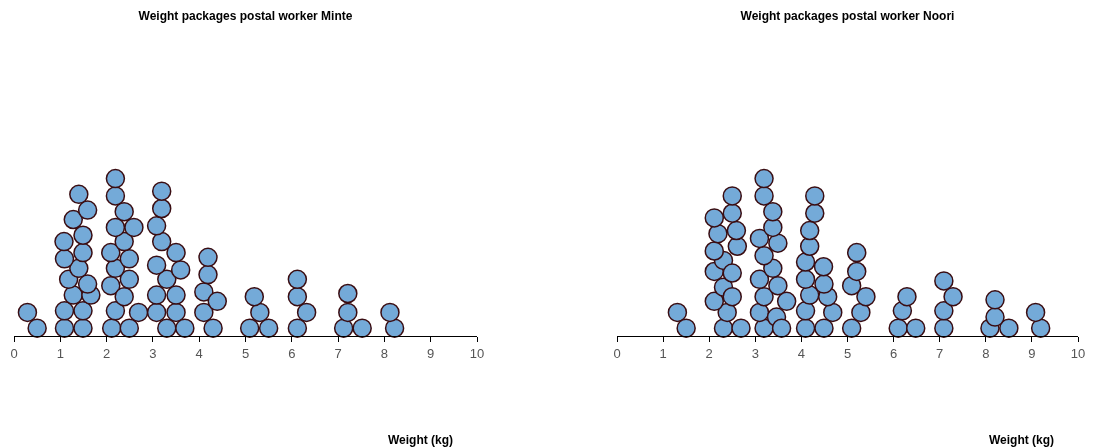 This screenshot has width=1094, height=448. Describe the element at coordinates (245, 16) in the screenshot. I see `chart-title: Weight packages postal worker Minte` at that location.